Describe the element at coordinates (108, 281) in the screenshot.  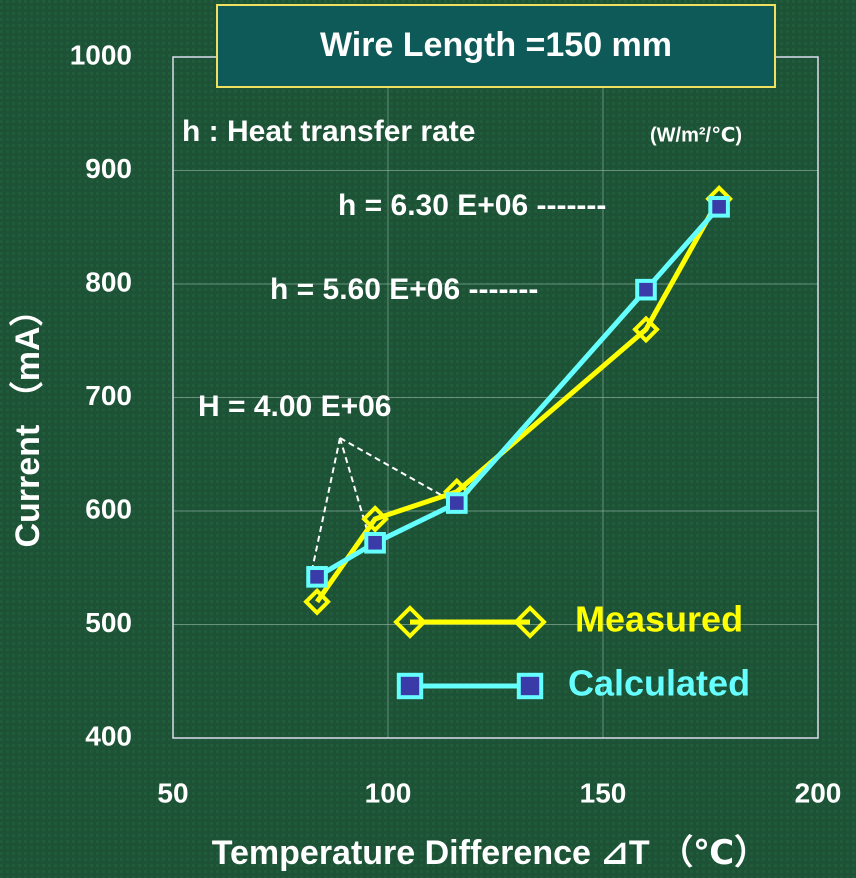
I see `y-tick-label: 800` at that location.